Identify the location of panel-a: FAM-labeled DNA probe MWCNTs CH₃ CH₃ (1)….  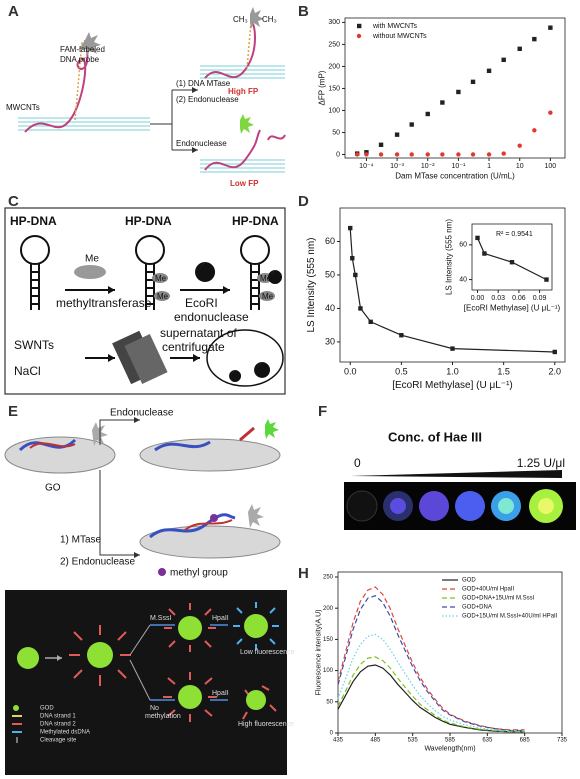
(146, 97).